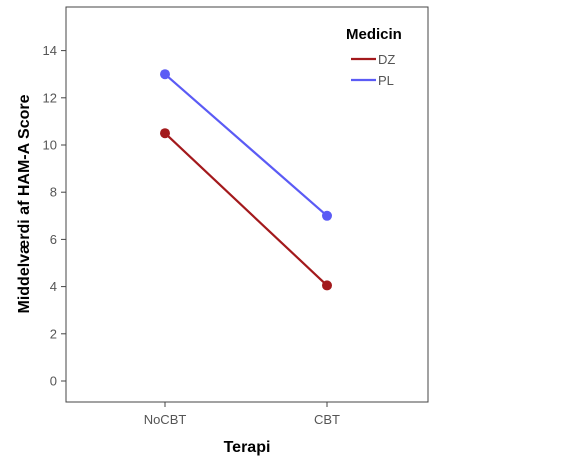 The width and height of the screenshot is (570, 470). What do you see at coordinates (24, 203) in the screenshot?
I see `y-axis-title: Middelværdi af HAM-A Score` at bounding box center [24, 203].